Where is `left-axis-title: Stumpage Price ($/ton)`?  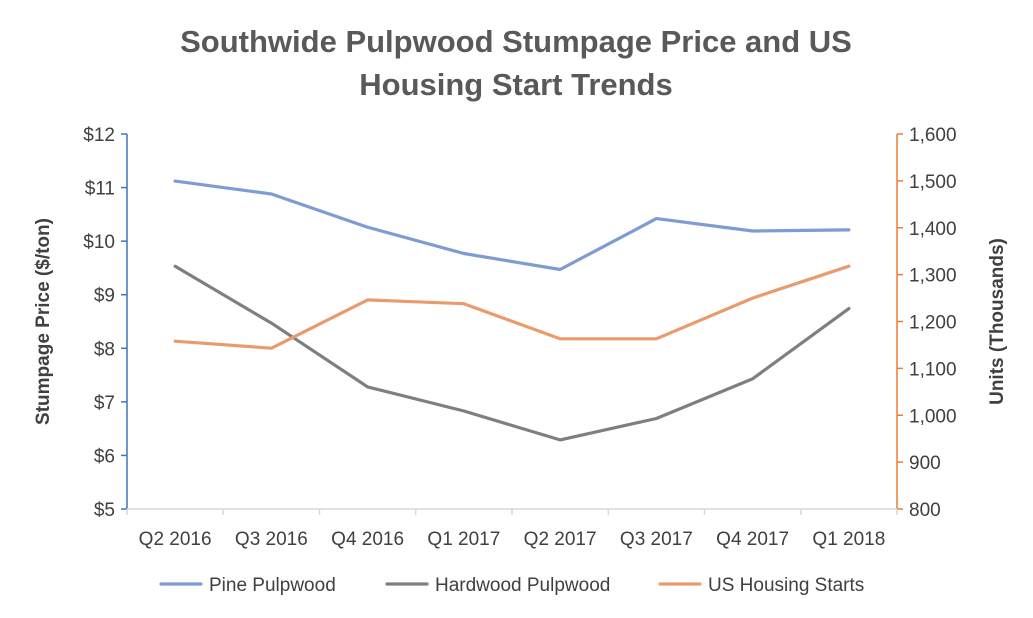 left-axis-title: Stumpage Price ($/ton) is located at coordinates (43, 321).